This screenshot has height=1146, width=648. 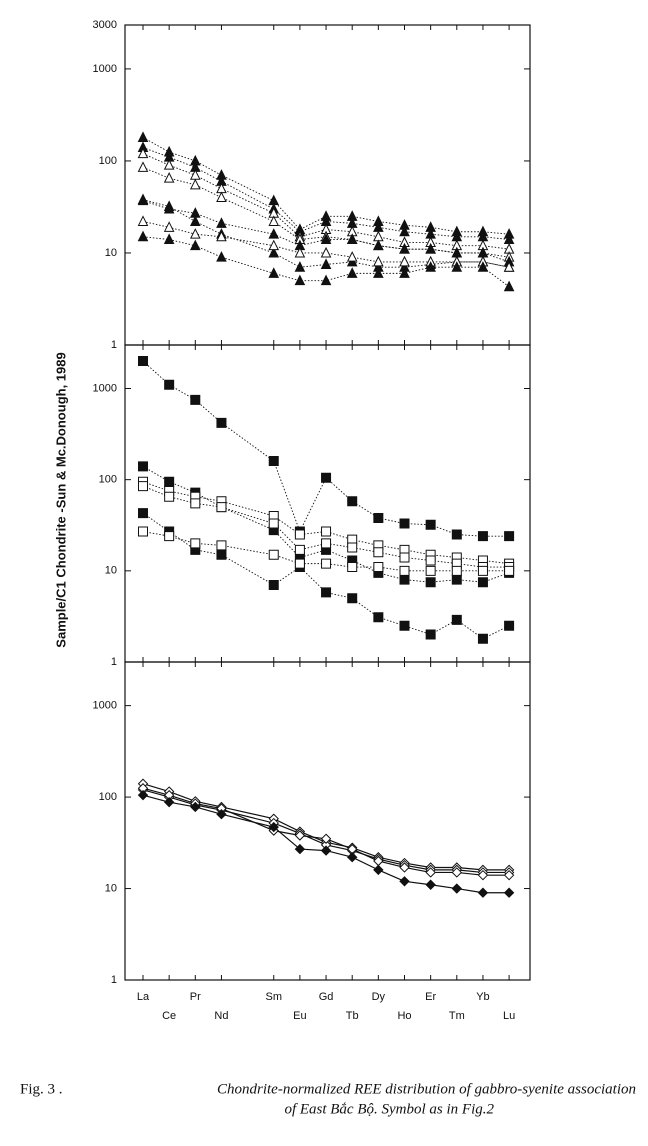 I want to click on x-tick-label: Ce, so click(x=169, y=1016).